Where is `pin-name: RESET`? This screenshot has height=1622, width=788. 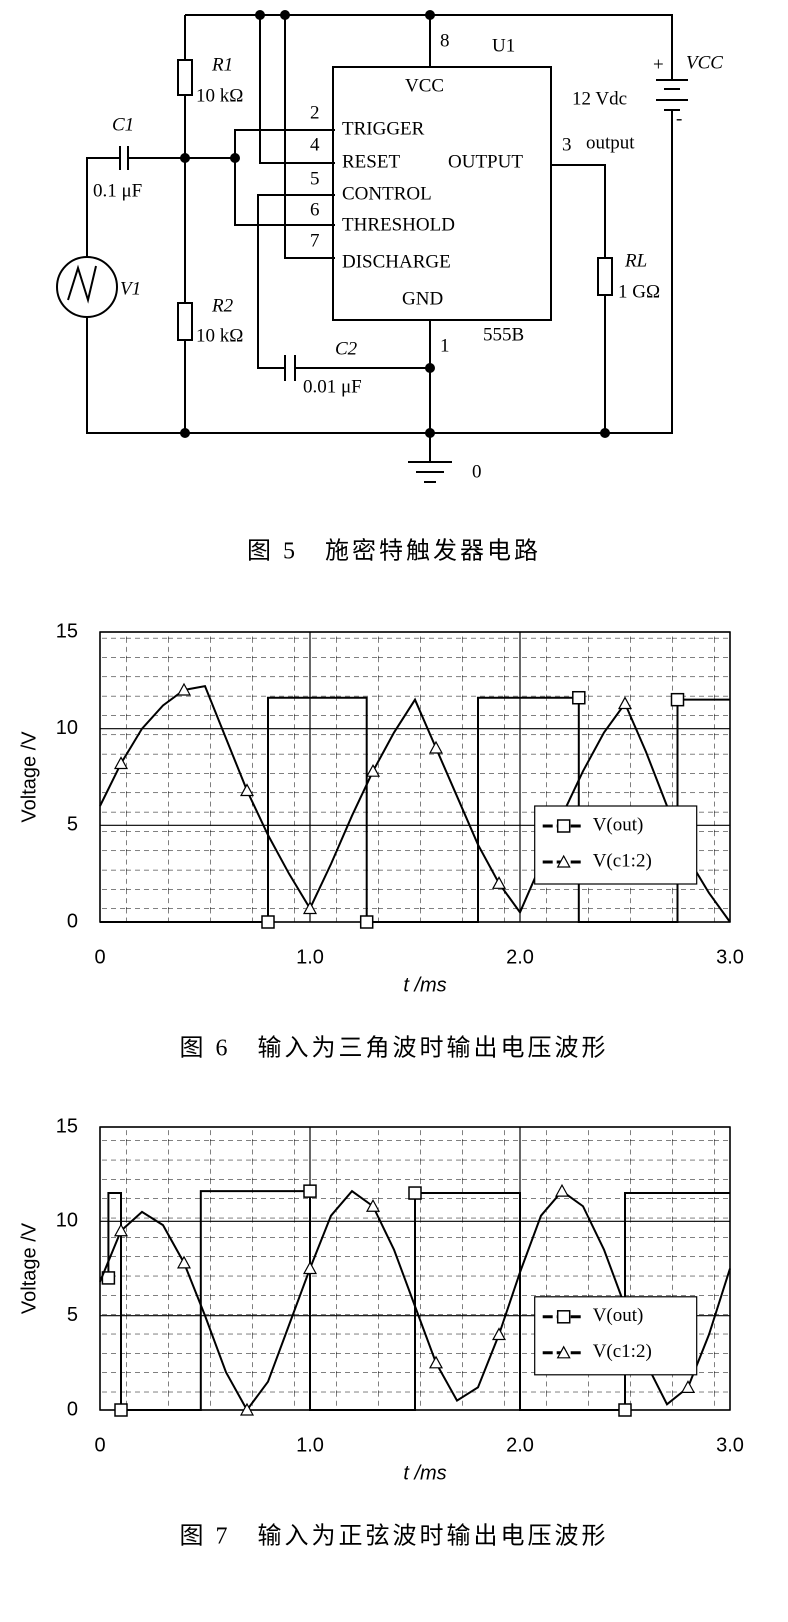
pin-name: RESET is located at coordinates (371, 161).